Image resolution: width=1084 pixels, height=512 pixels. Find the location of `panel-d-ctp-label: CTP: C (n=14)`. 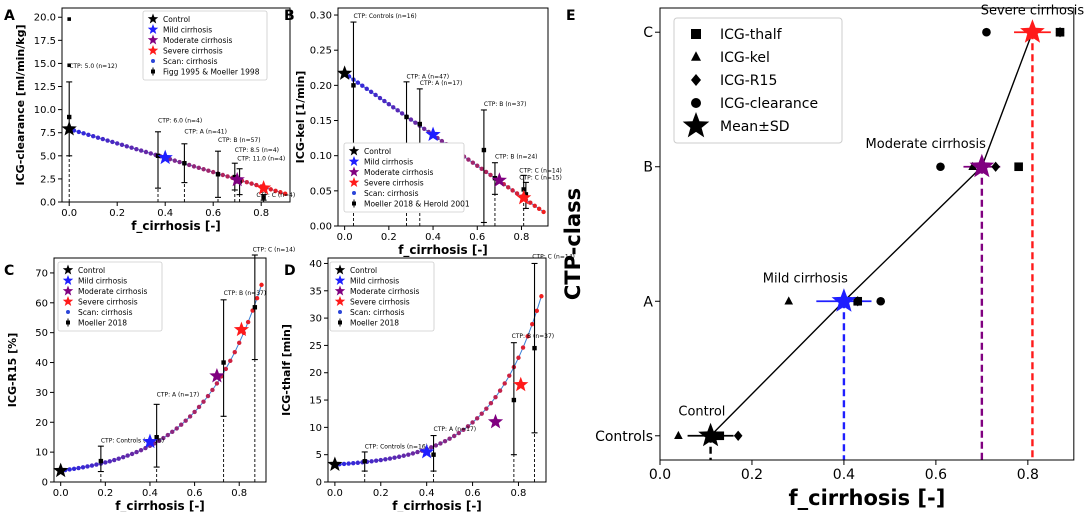

panel-d-ctp-label: CTP: C (n=14) is located at coordinates (553, 257).